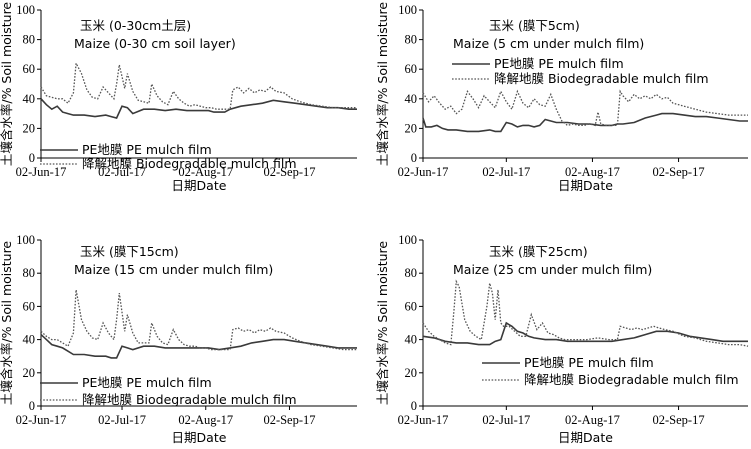  Describe the element at coordinates (155, 43) in the screenshot. I see `panel-title-en: Maize (0-30 cm soil layer)` at that location.